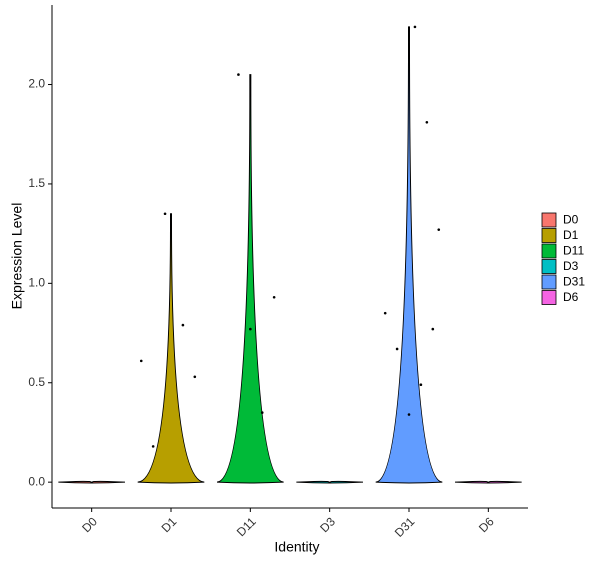 This screenshot has width=600, height=568. What do you see at coordinates (246, 526) in the screenshot?
I see `x-tick-label: D11` at bounding box center [246, 526].